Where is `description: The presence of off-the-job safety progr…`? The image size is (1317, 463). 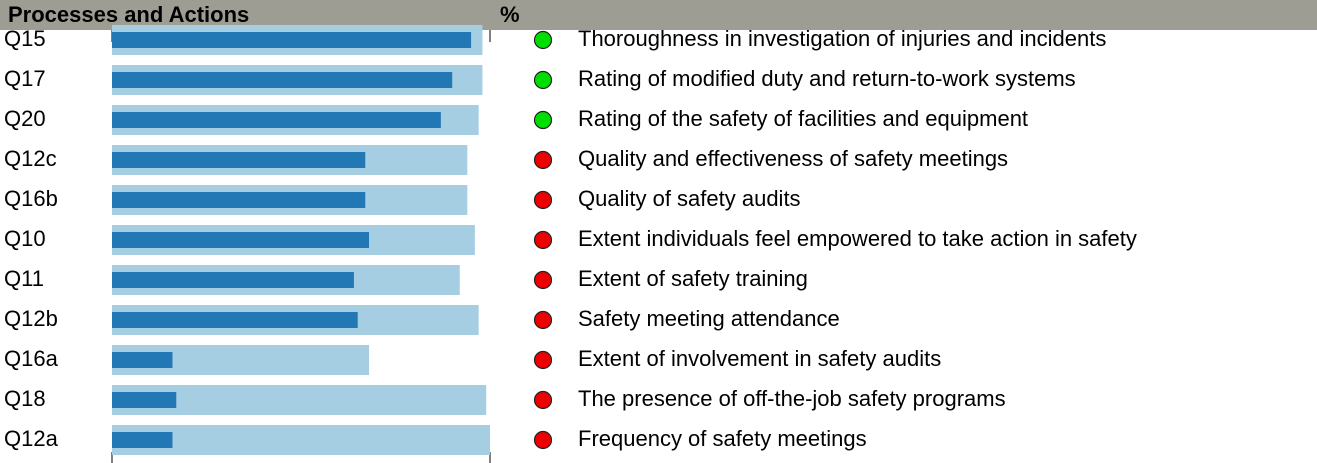 description: The presence of off-the-job safety progr… is located at coordinates (792, 398).